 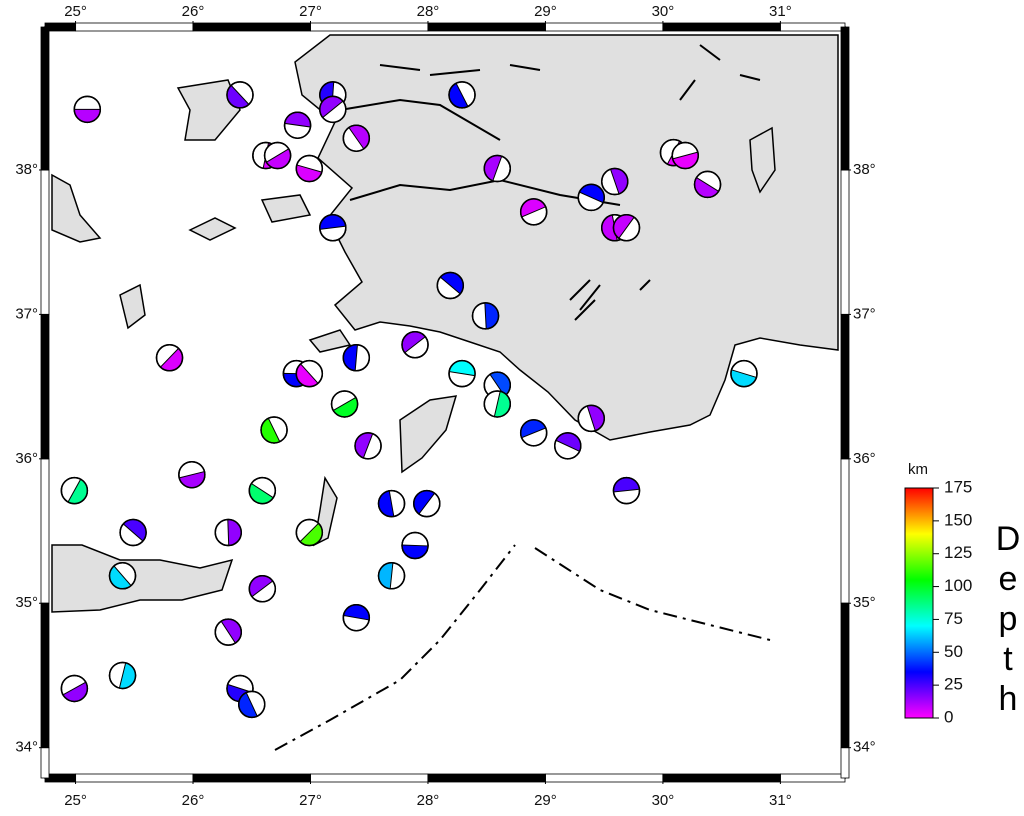 I want to click on colorbar, so click(x=919, y=603).